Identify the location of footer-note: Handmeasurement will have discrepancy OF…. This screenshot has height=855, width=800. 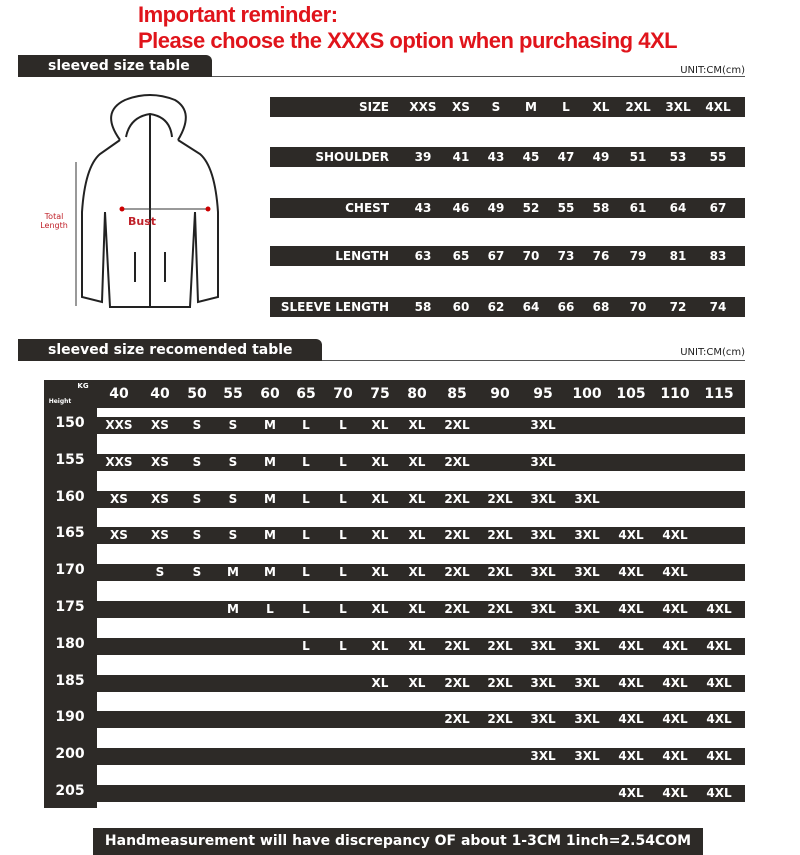
(398, 841).